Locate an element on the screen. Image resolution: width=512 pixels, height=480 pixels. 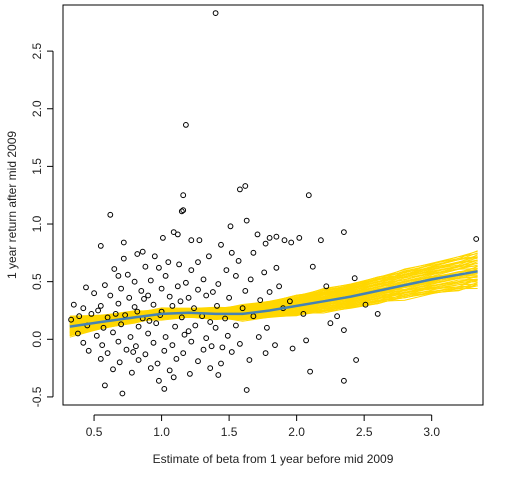
bootstrap-lines is located at coordinates (273, 294).